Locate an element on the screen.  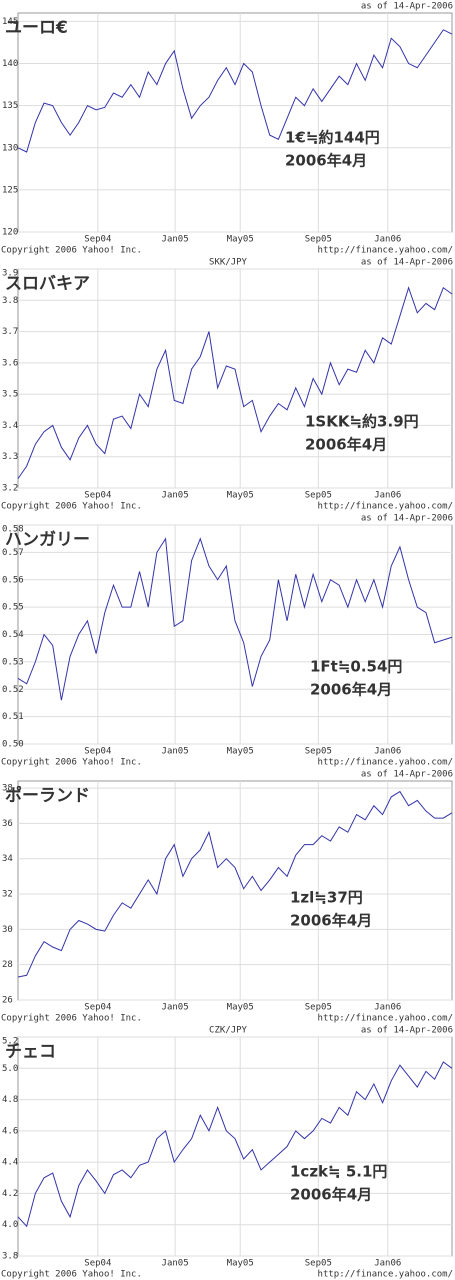
y-tick-label: 0.55 is located at coordinates (13, 608).